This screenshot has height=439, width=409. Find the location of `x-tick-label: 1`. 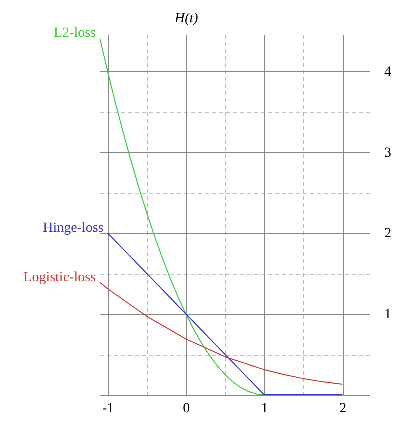

x-tick-label: 1 is located at coordinates (264, 409).